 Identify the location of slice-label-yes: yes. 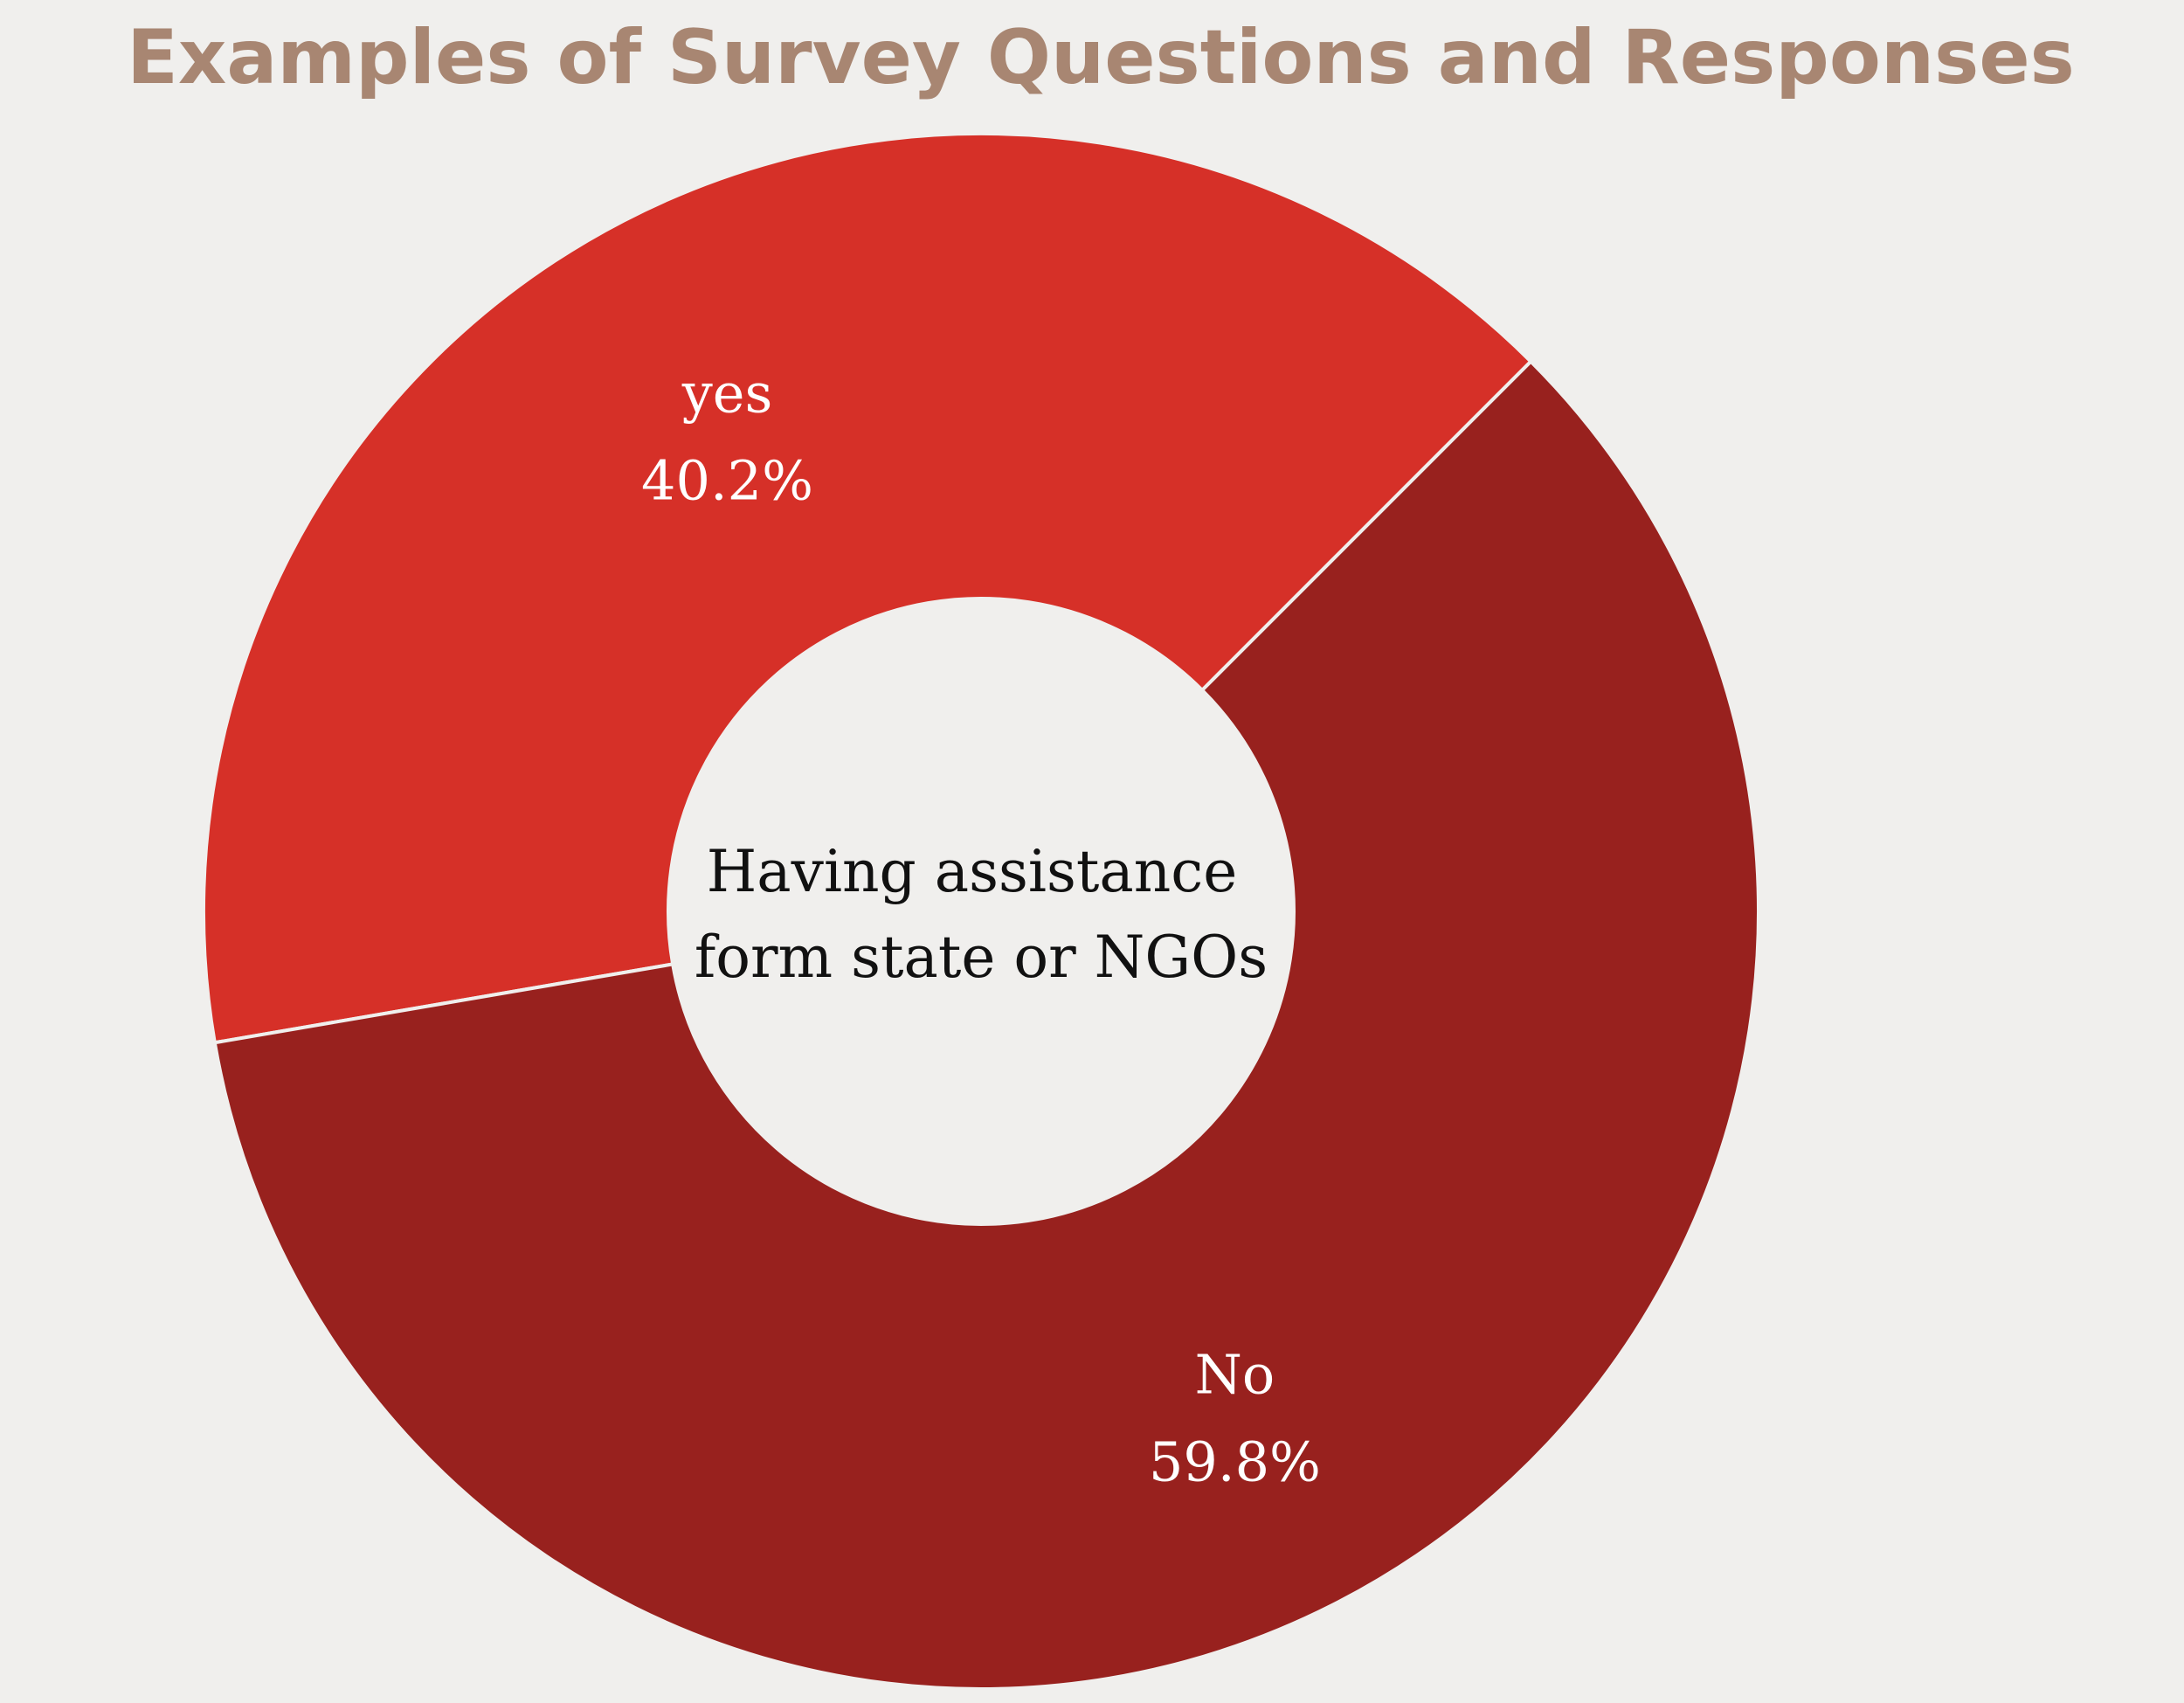
(727, 394).